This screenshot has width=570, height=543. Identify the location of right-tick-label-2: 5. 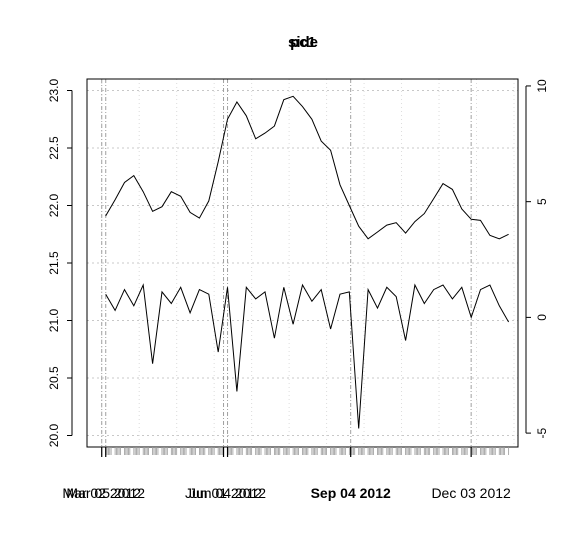
(542, 201).